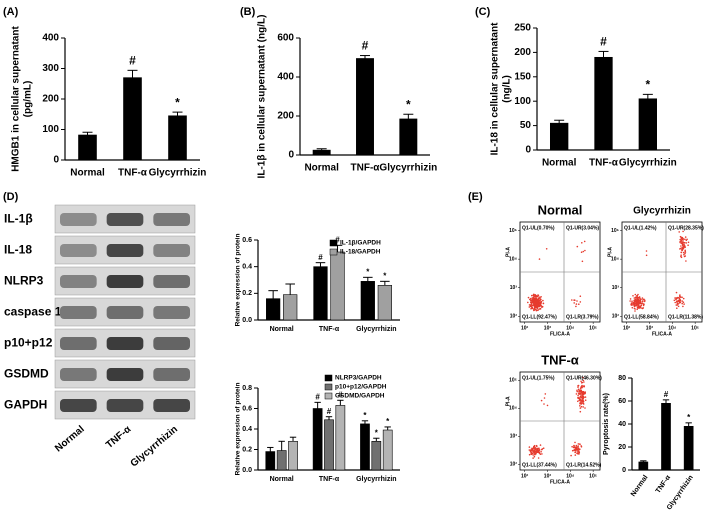 The height and width of the screenshot is (523, 709). I want to click on y-tick-label: 0.6, so click(247, 408).